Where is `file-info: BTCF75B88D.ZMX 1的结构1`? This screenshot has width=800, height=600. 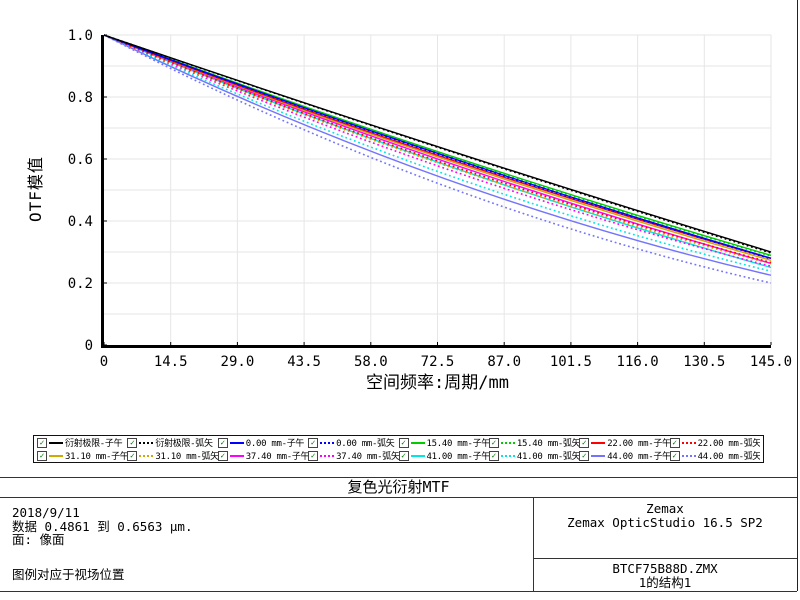
file-info: BTCF75B88D.ZMX 1的结构1 is located at coordinates (665, 576).